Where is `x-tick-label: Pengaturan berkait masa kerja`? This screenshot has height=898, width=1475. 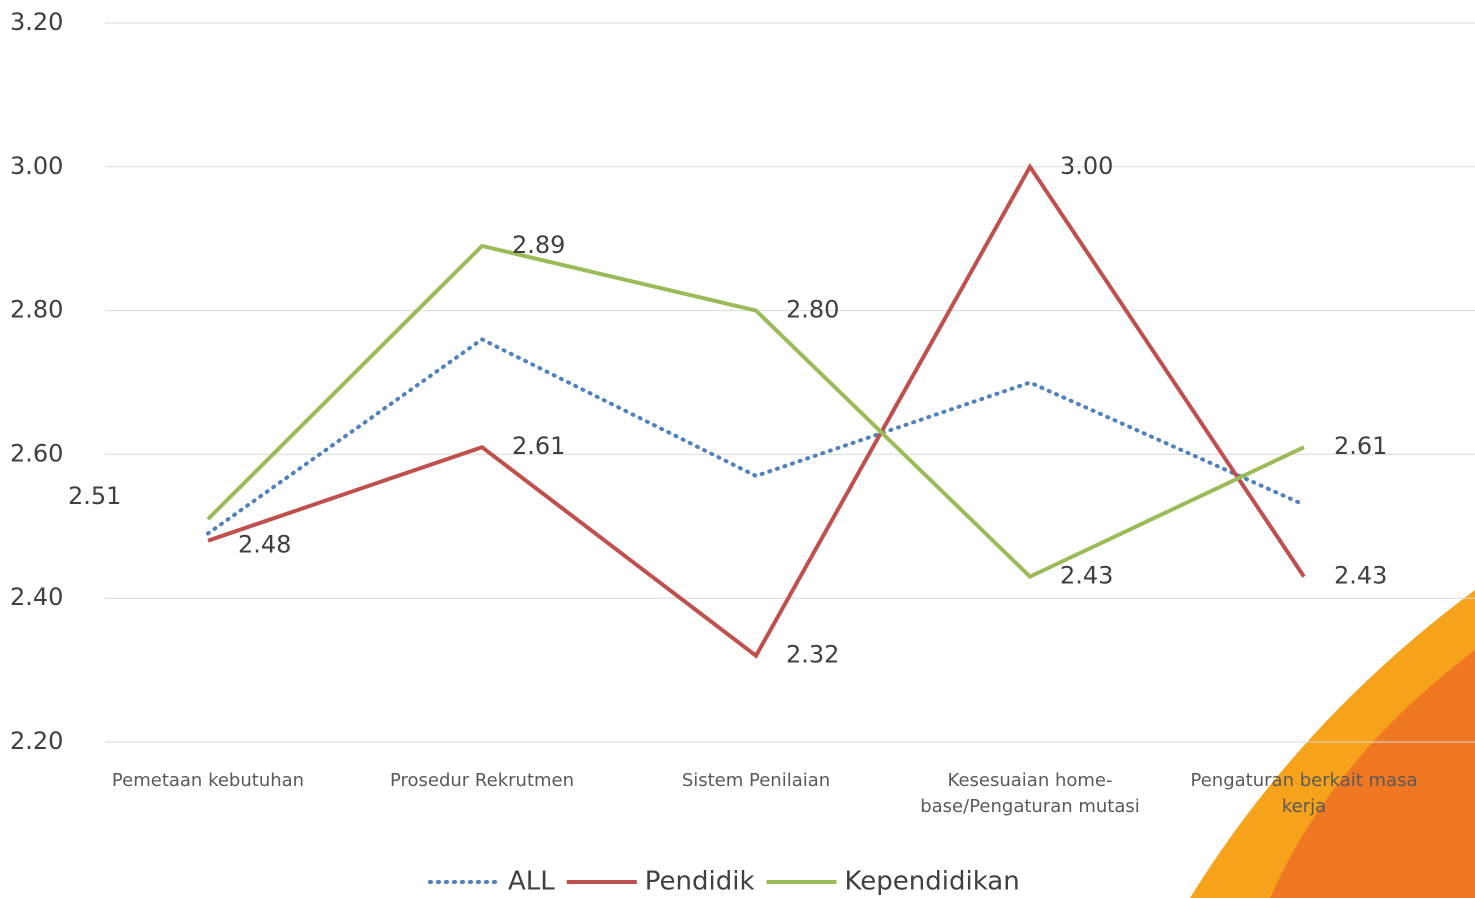
x-tick-label: Pengaturan berkait masa kerja is located at coordinates (1304, 793).